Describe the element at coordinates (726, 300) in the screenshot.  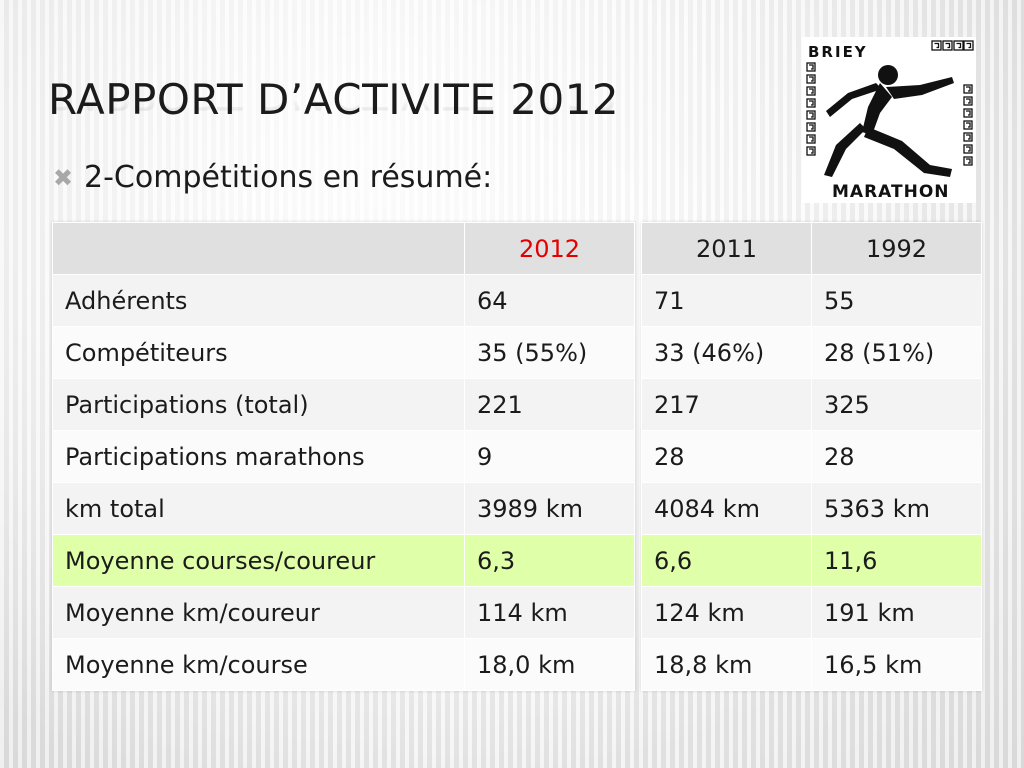
I see `value-2011: 71` at that location.